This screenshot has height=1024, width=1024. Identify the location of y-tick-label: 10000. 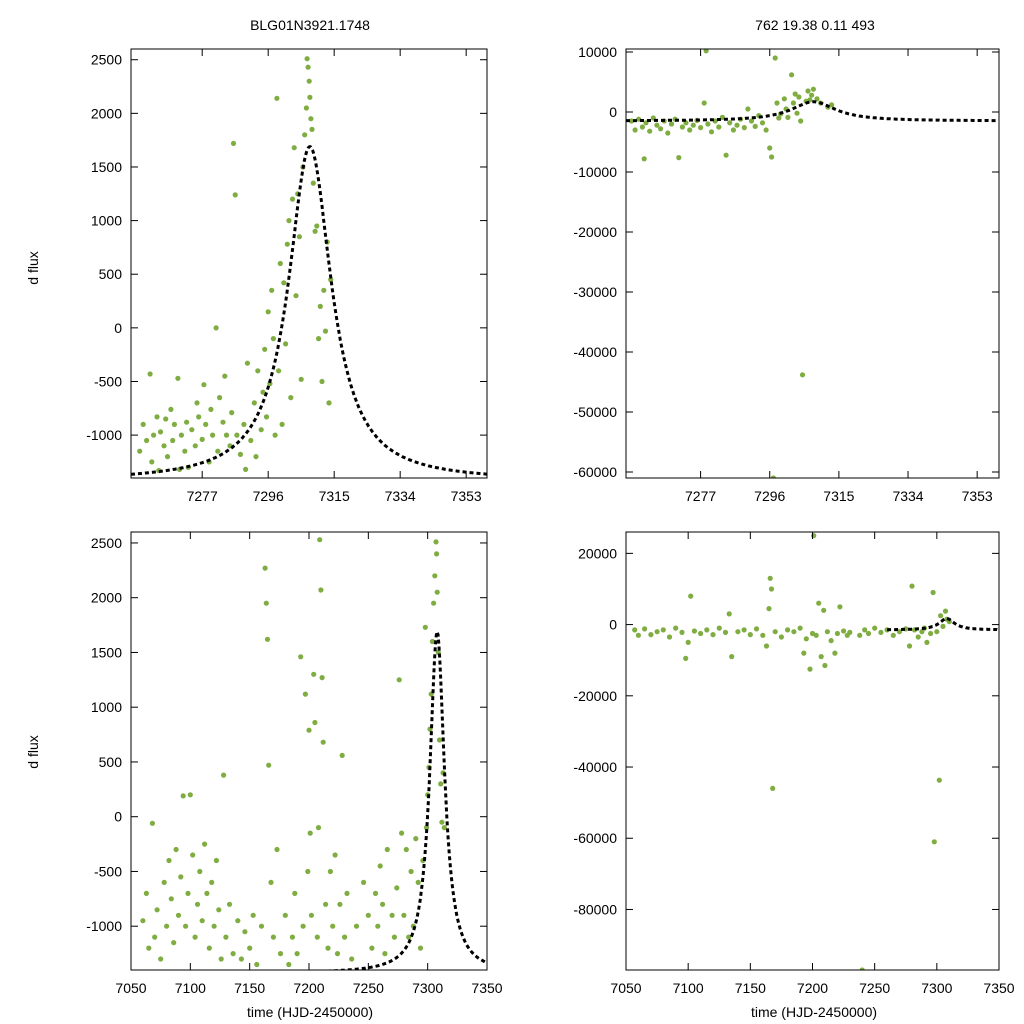
(597, 52).